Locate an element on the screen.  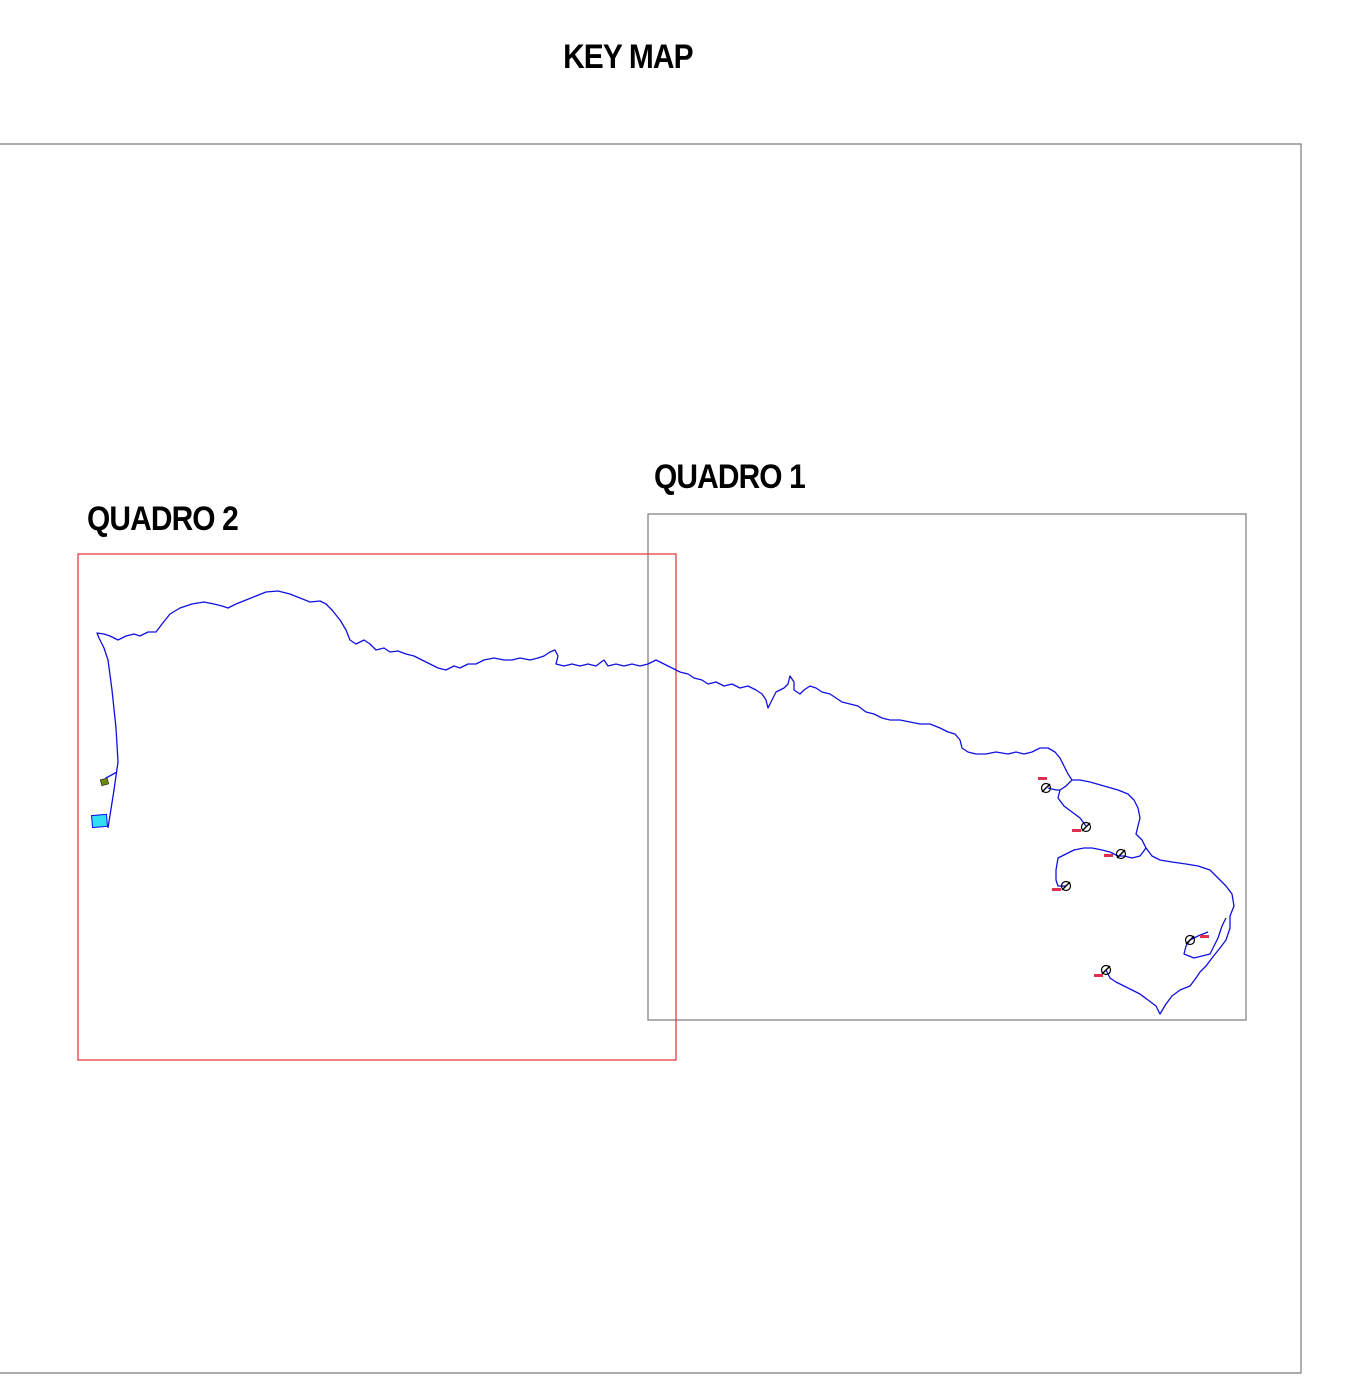
main-route-line is located at coordinates (621, 724).